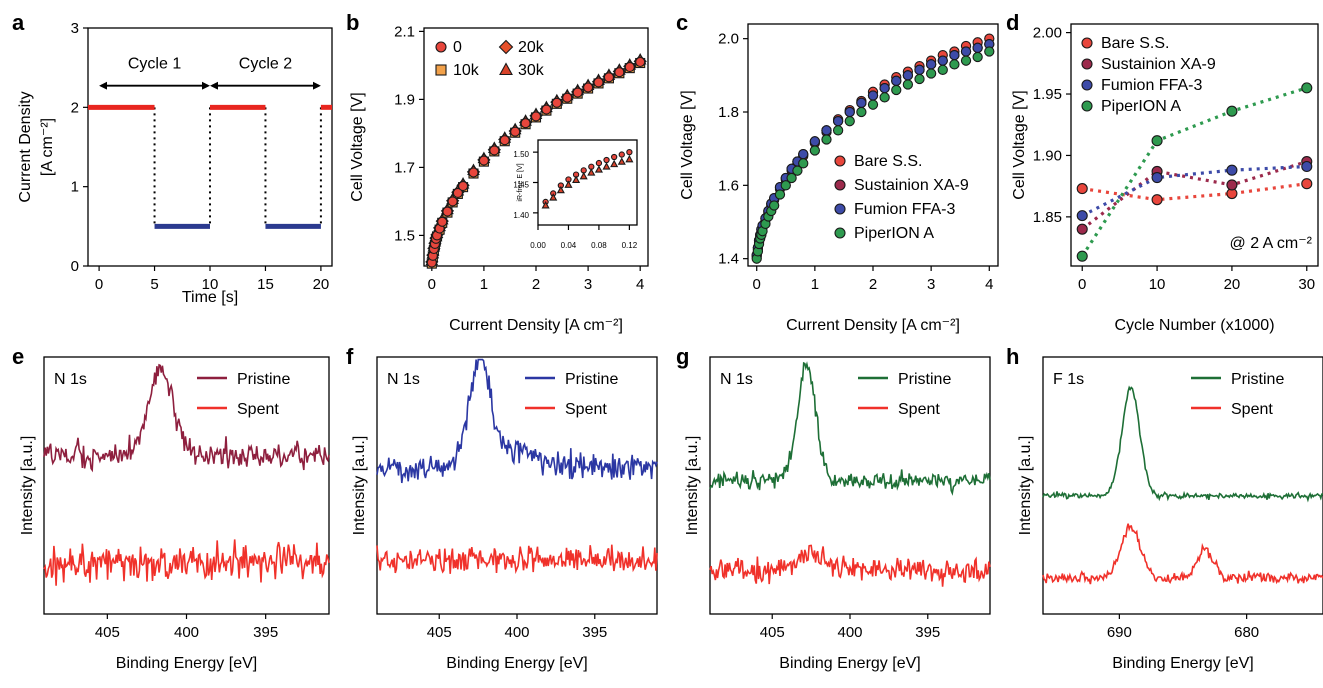  I want to click on series-line-Sustainion XA-9, so click(1194, 195).